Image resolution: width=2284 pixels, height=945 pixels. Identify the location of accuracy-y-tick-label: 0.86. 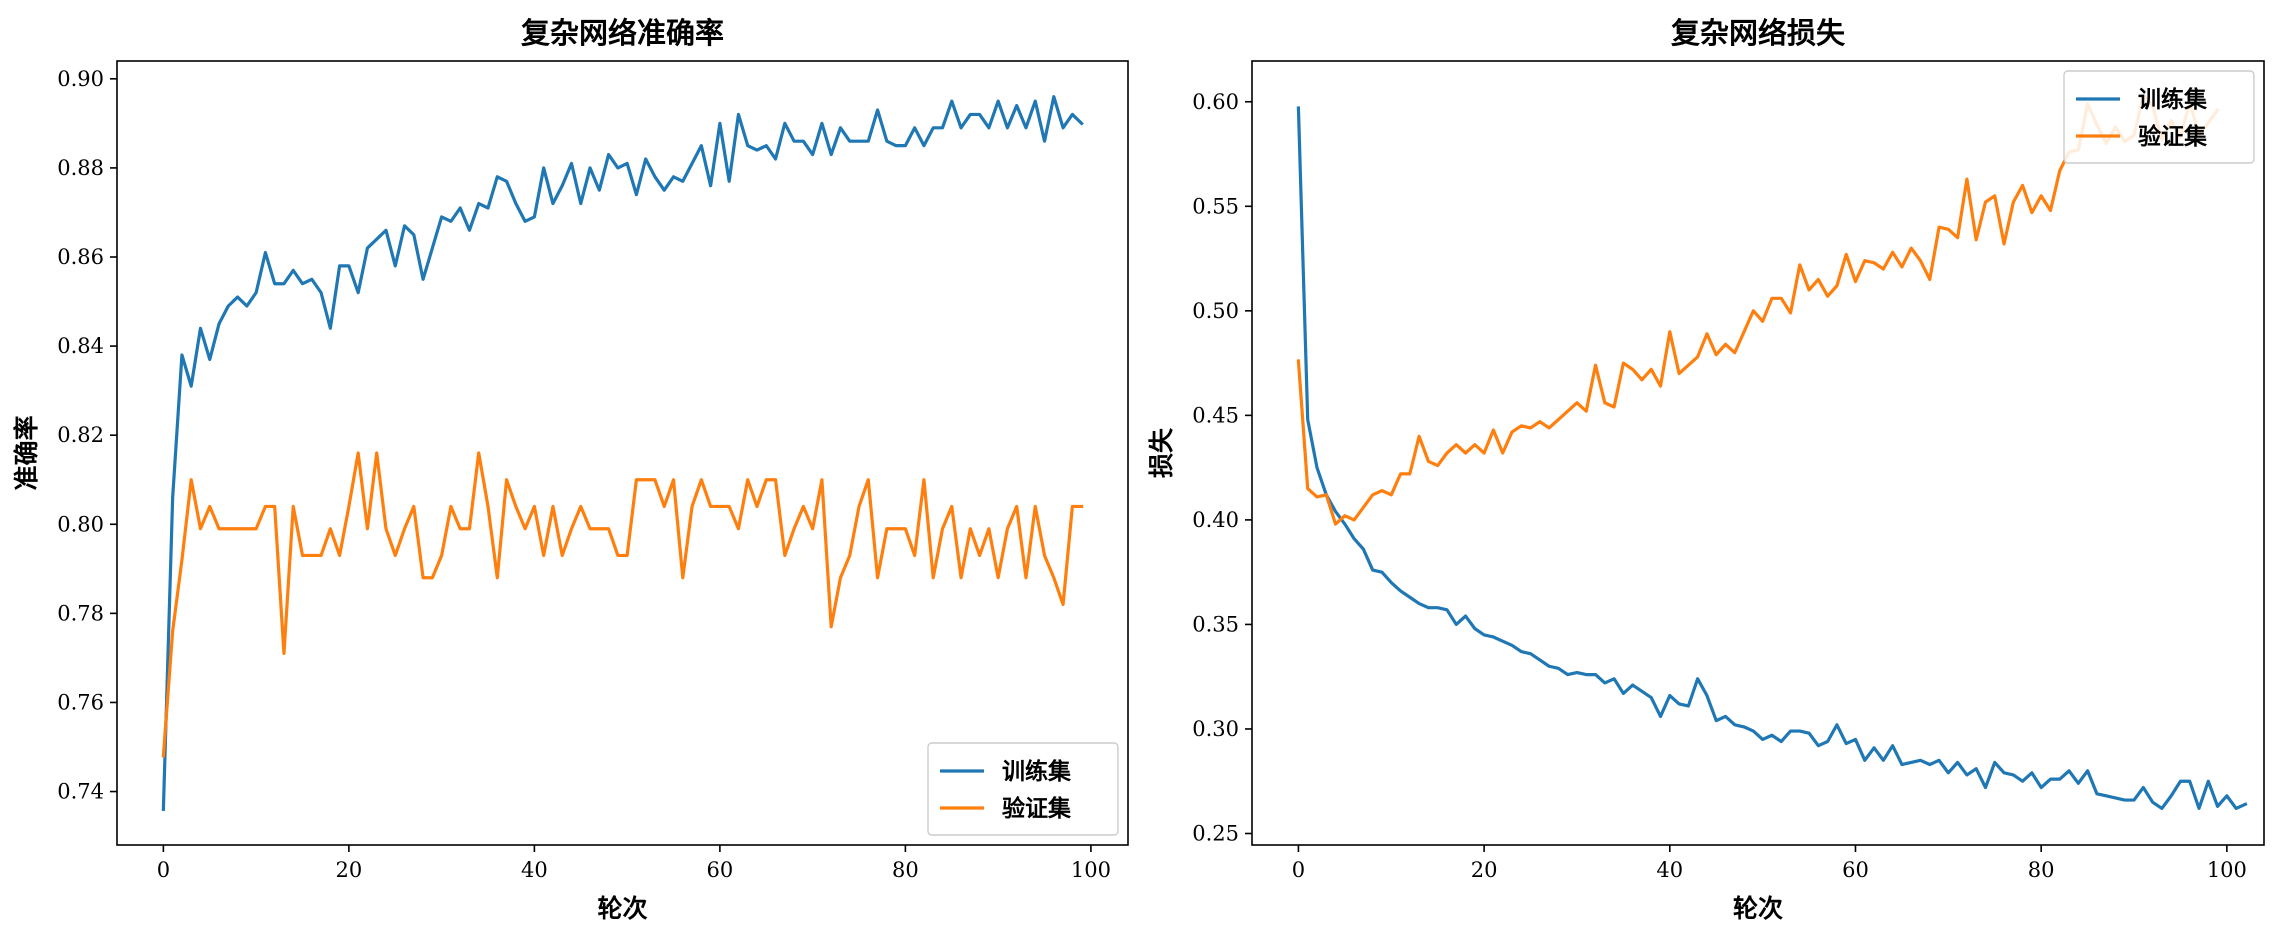
(80, 257).